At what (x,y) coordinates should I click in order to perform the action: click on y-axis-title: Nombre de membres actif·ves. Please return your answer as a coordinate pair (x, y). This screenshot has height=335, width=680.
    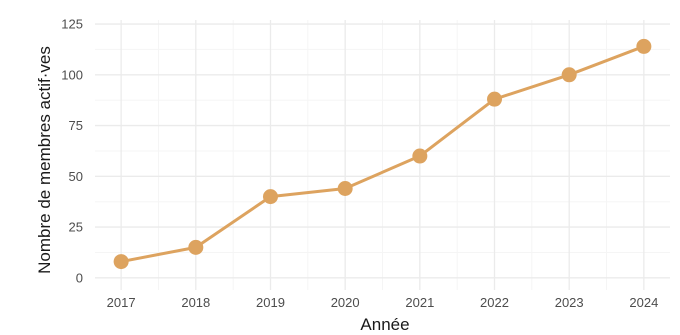
    Looking at the image, I should click on (44, 160).